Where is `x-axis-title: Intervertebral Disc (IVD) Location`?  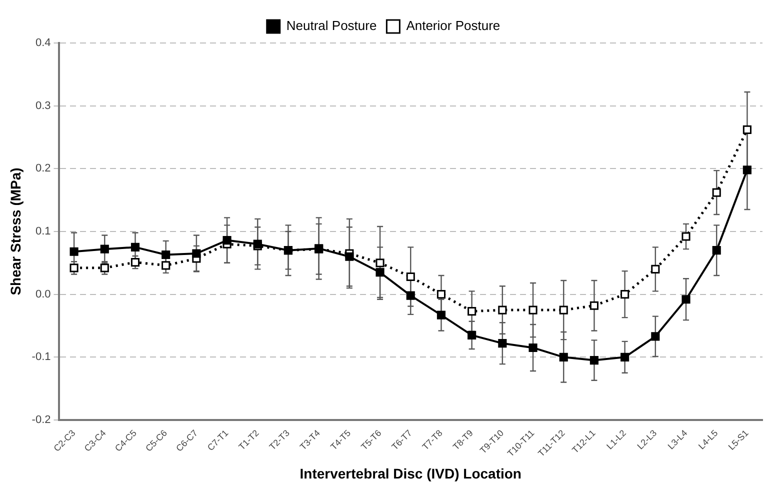 x-axis-title: Intervertebral Disc (IVD) Location is located at coordinates (411, 473).